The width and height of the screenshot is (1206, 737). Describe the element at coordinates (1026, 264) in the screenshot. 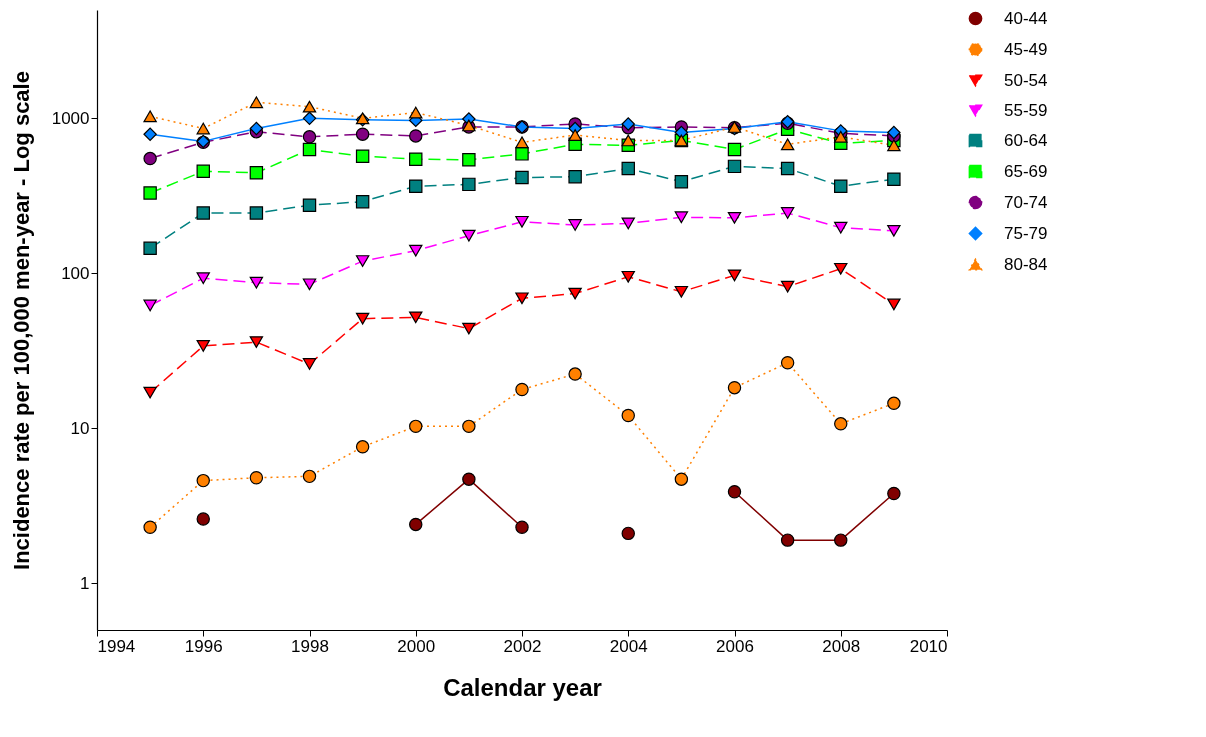

I see `legend-label: 80-84` at that location.